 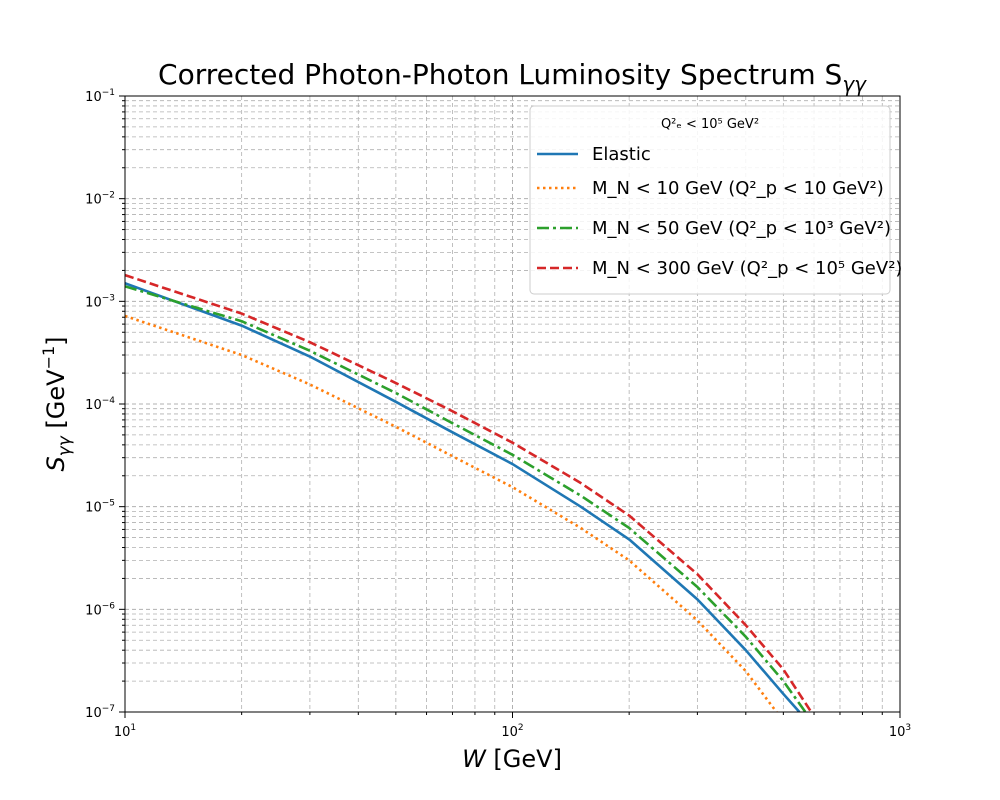 I want to click on y-tick-label: 10⁻⁴, so click(x=100, y=404).